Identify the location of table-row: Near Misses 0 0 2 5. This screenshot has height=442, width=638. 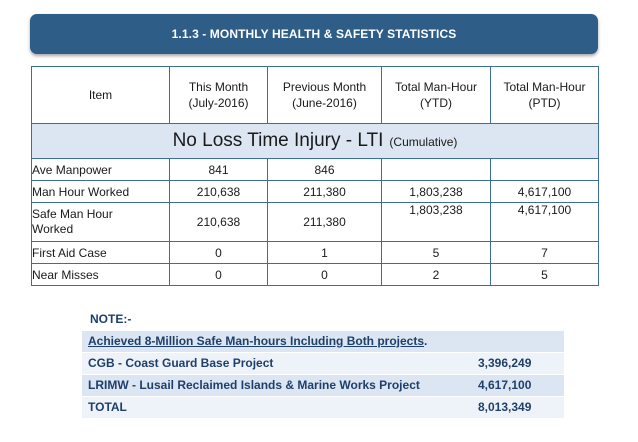
(315, 274).